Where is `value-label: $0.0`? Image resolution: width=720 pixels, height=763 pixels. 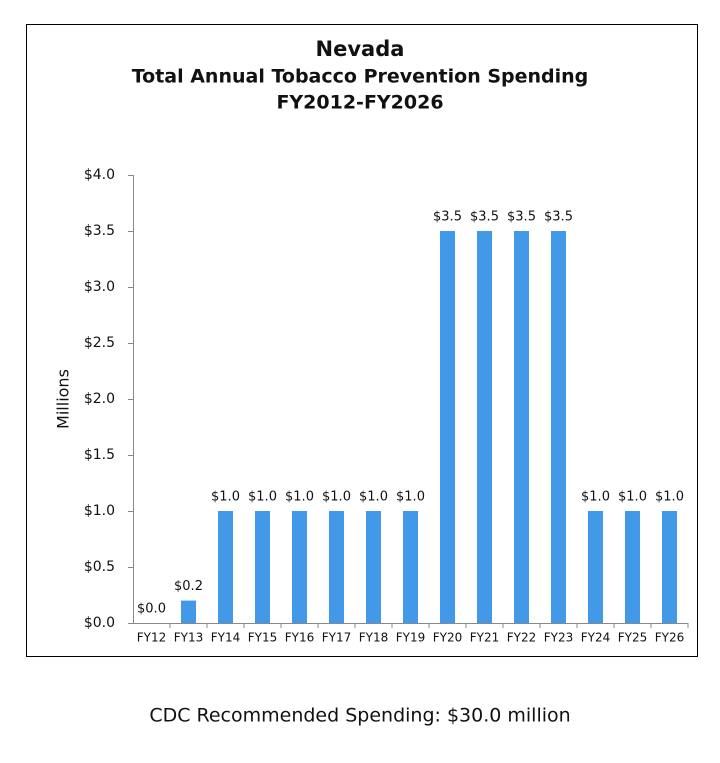 value-label: $0.0 is located at coordinates (151, 609).